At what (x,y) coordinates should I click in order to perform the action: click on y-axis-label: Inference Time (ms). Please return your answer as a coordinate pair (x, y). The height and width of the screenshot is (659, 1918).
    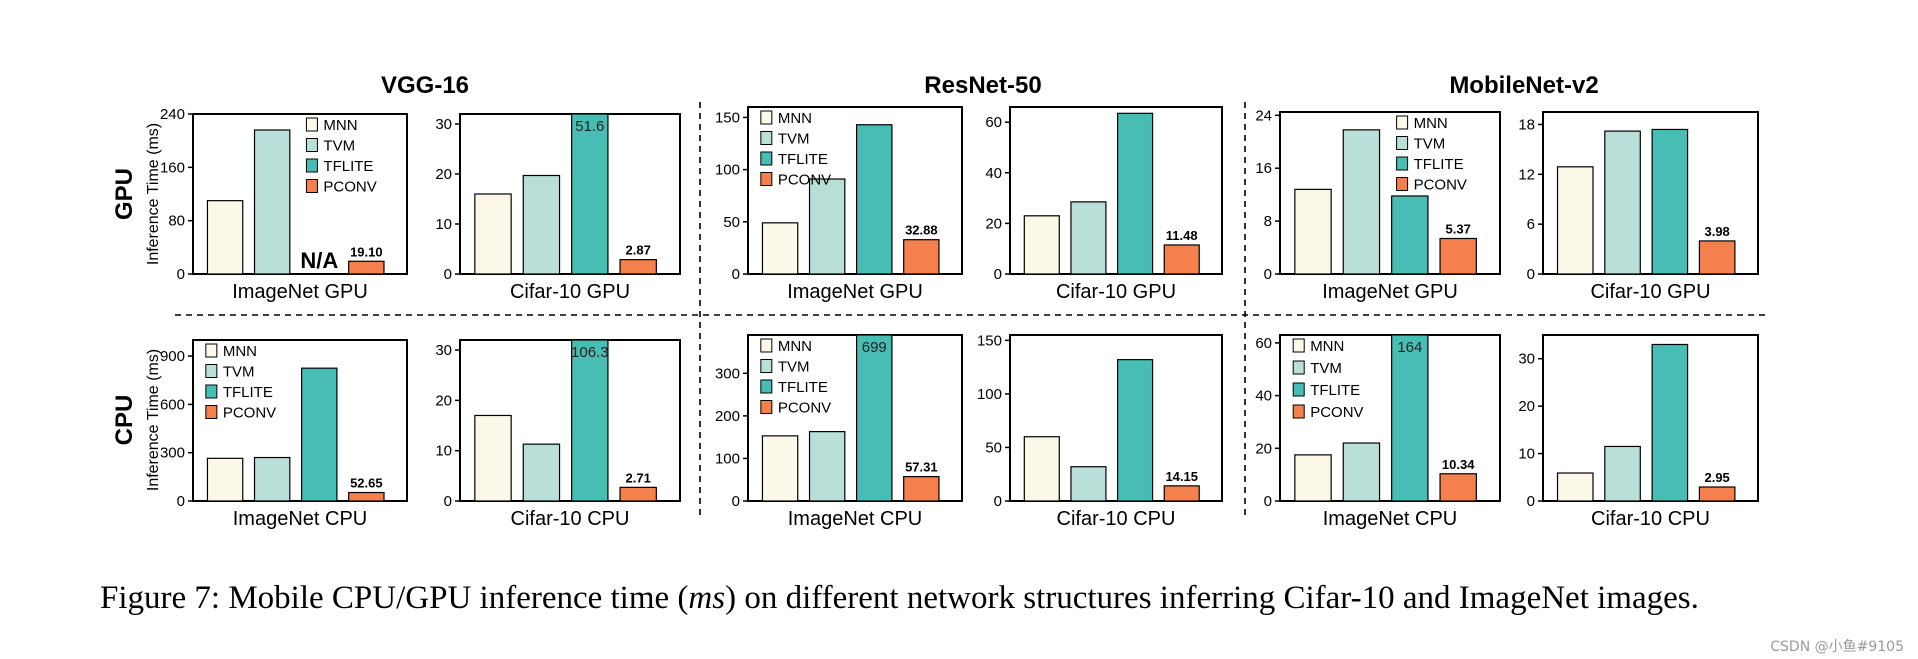
    Looking at the image, I should click on (153, 420).